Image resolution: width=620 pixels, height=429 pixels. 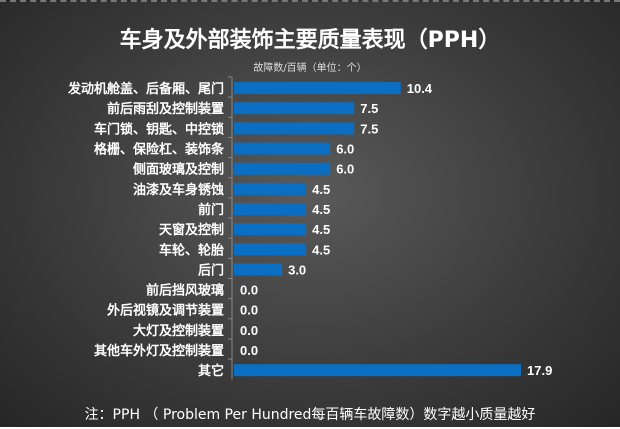 I want to click on value-label: 10.4, so click(x=420, y=88).